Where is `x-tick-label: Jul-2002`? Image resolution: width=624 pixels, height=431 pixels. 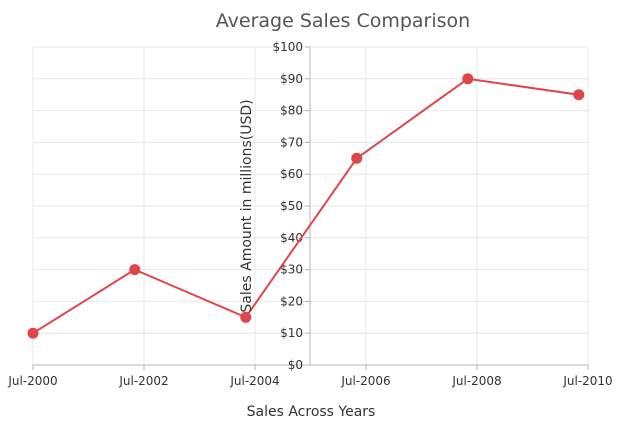
x-tick-label: Jul-2002 is located at coordinates (143, 381).